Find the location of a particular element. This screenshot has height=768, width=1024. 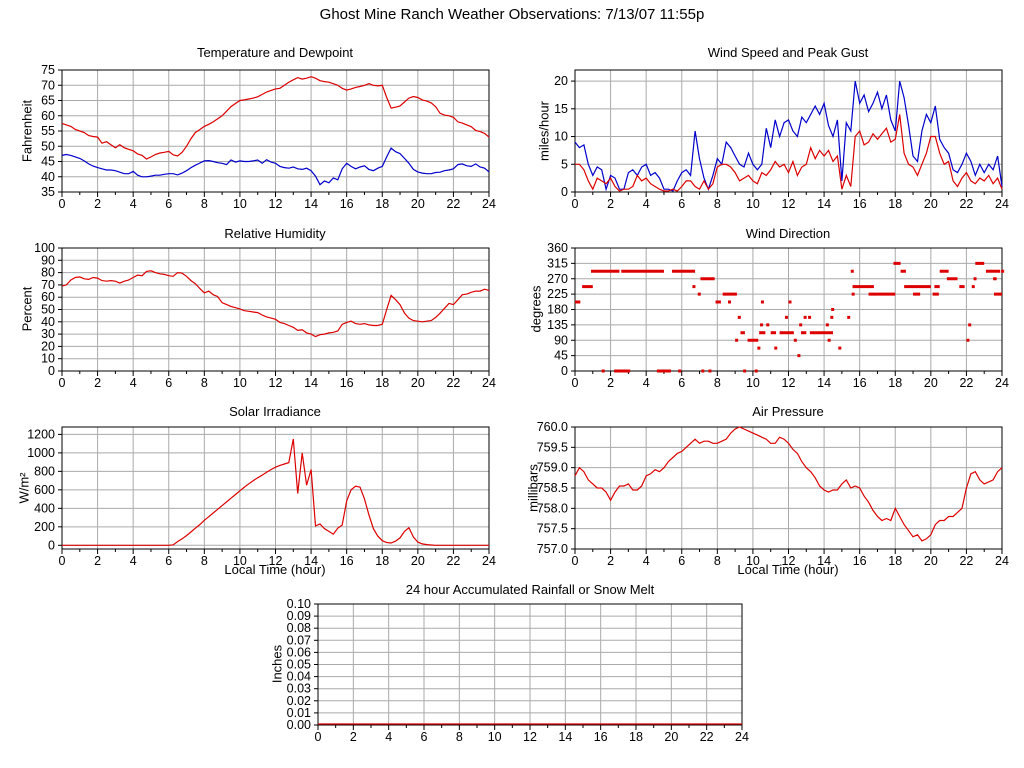

svg-text: 360 is located at coordinates (557, 248).